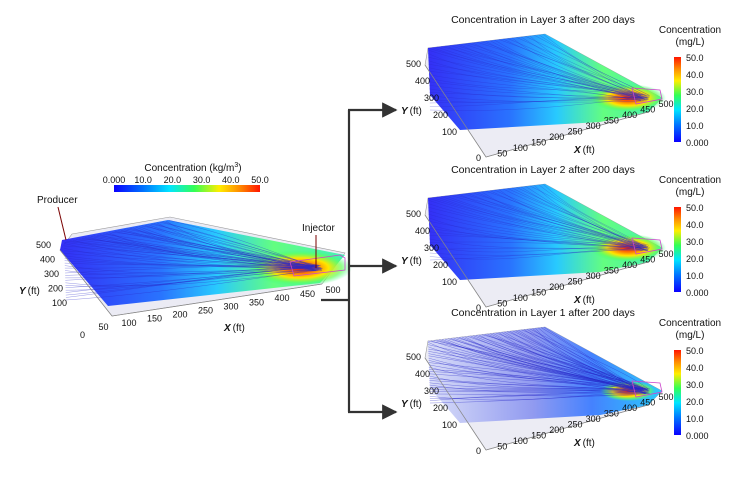 The width and height of the screenshot is (732, 483). Describe the element at coordinates (413, 64) in the screenshot. I see `layer-y-tick: 500` at that location.